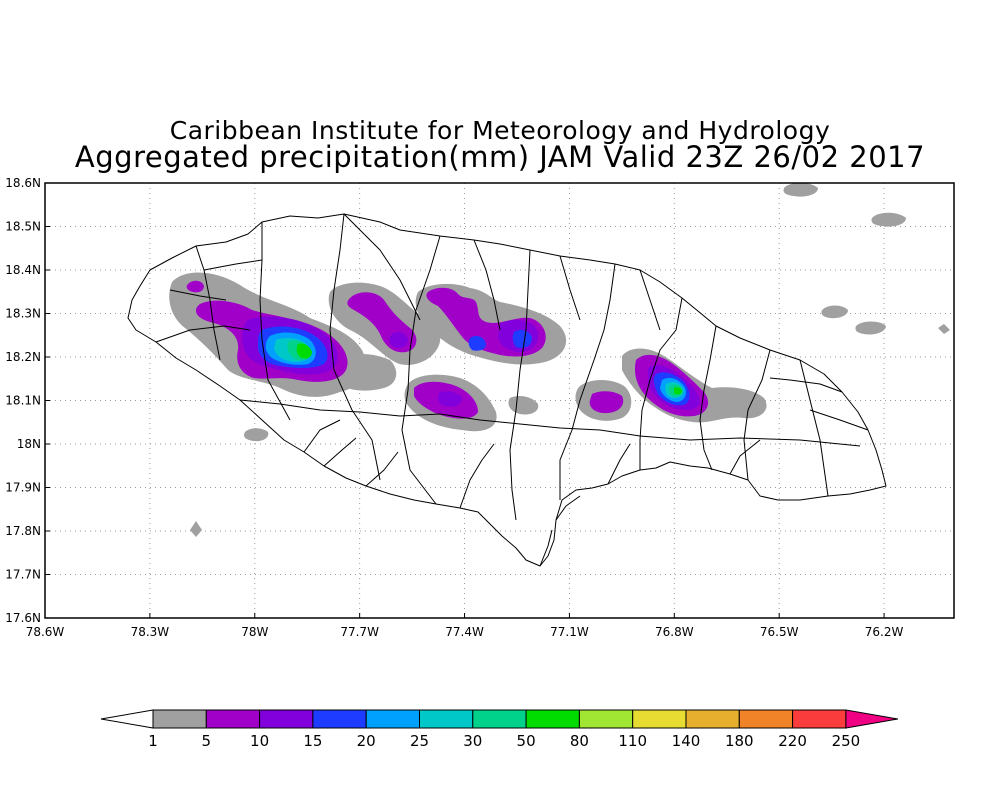 The image size is (1000, 800). What do you see at coordinates (23, 357) in the screenshot?
I see `lat-tick-label: 18.2N` at bounding box center [23, 357].